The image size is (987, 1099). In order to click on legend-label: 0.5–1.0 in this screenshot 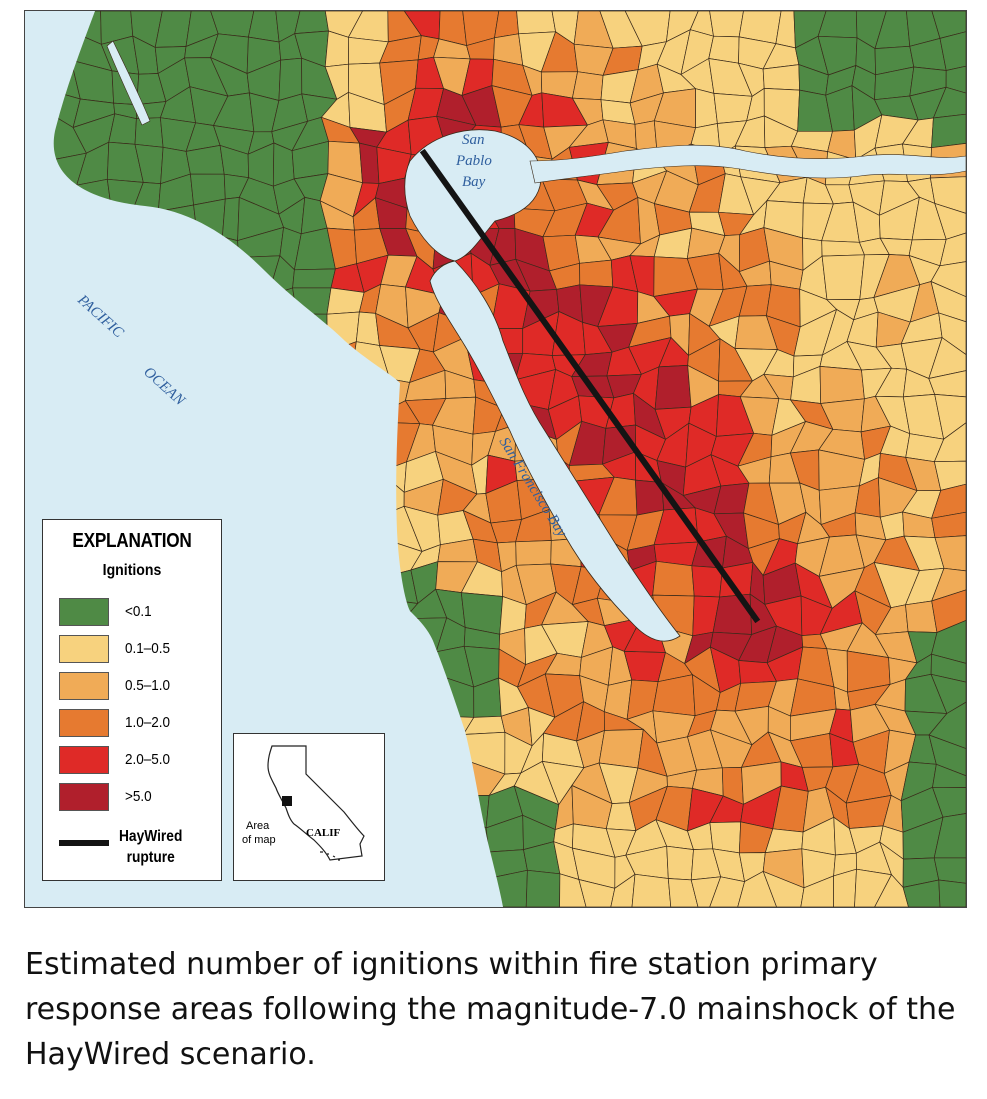, I will do `click(148, 685)`.